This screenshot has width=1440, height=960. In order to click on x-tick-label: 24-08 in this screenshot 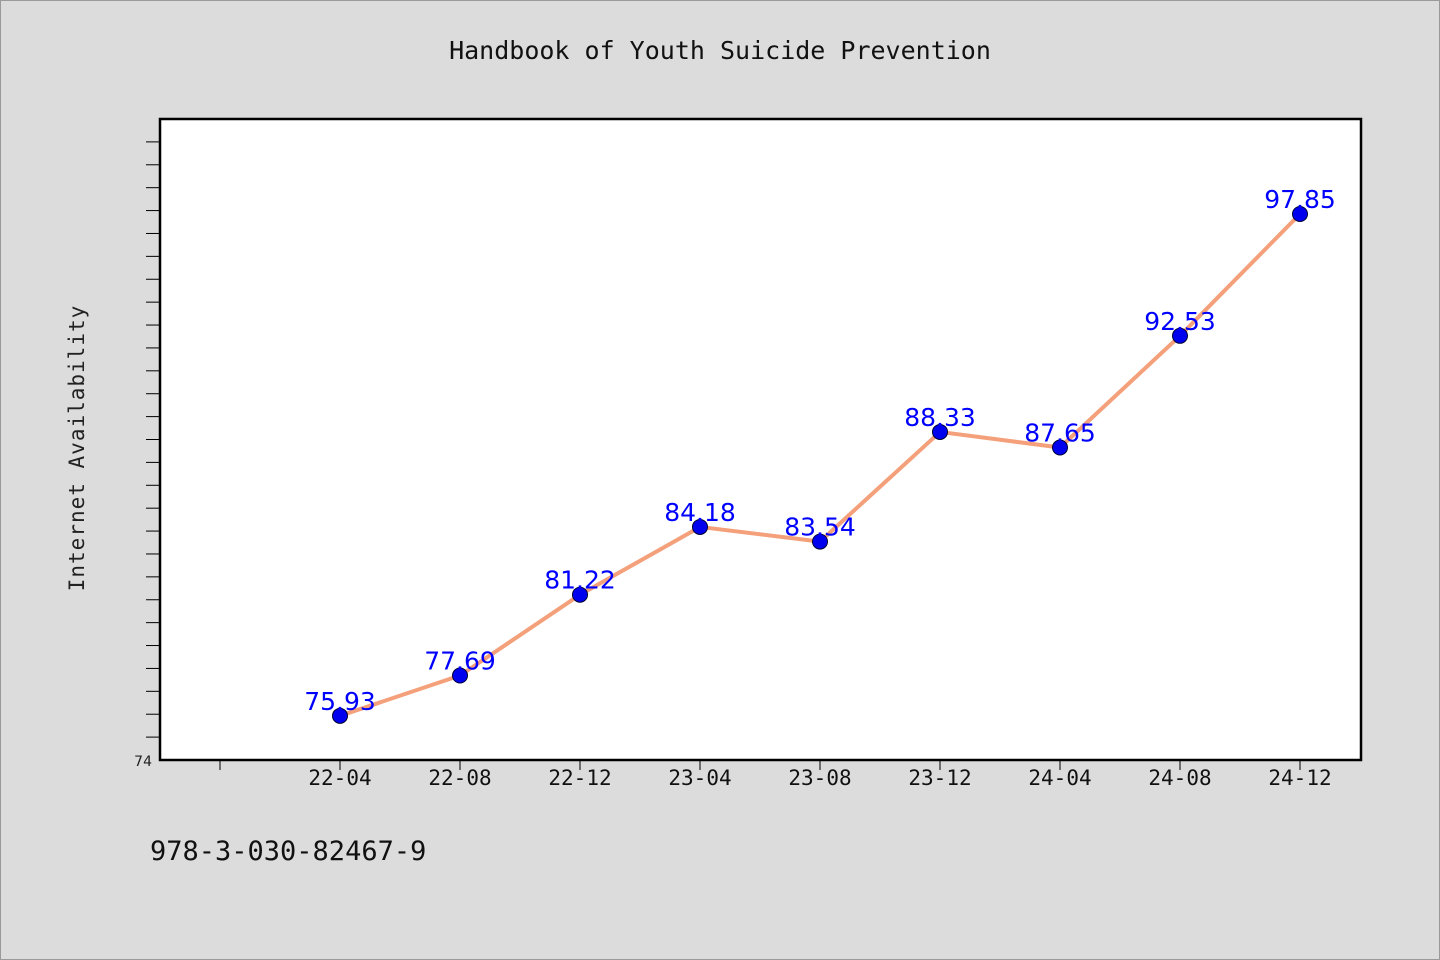, I will do `click(1179, 778)`.